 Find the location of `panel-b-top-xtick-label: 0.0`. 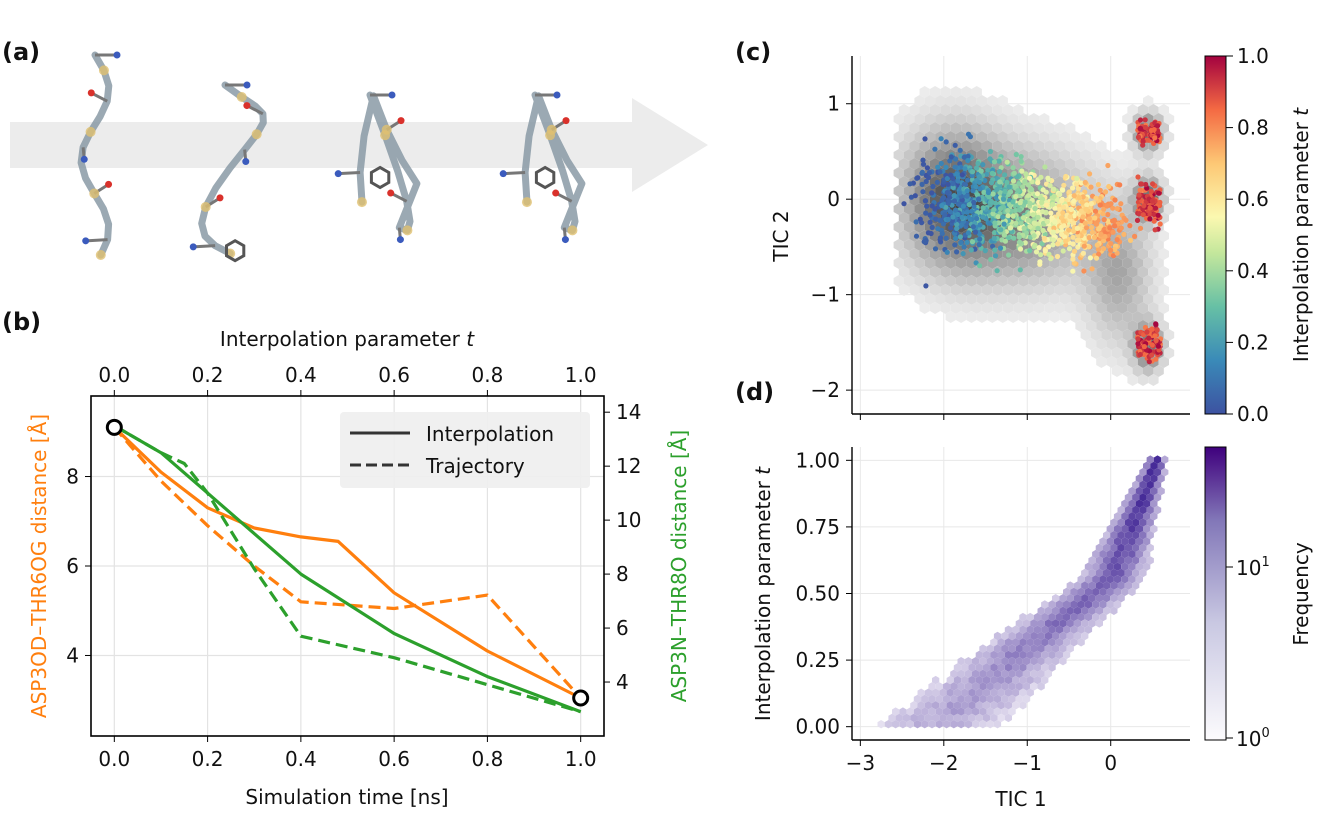

panel-b-top-xtick-label: 0.0 is located at coordinates (114, 375).